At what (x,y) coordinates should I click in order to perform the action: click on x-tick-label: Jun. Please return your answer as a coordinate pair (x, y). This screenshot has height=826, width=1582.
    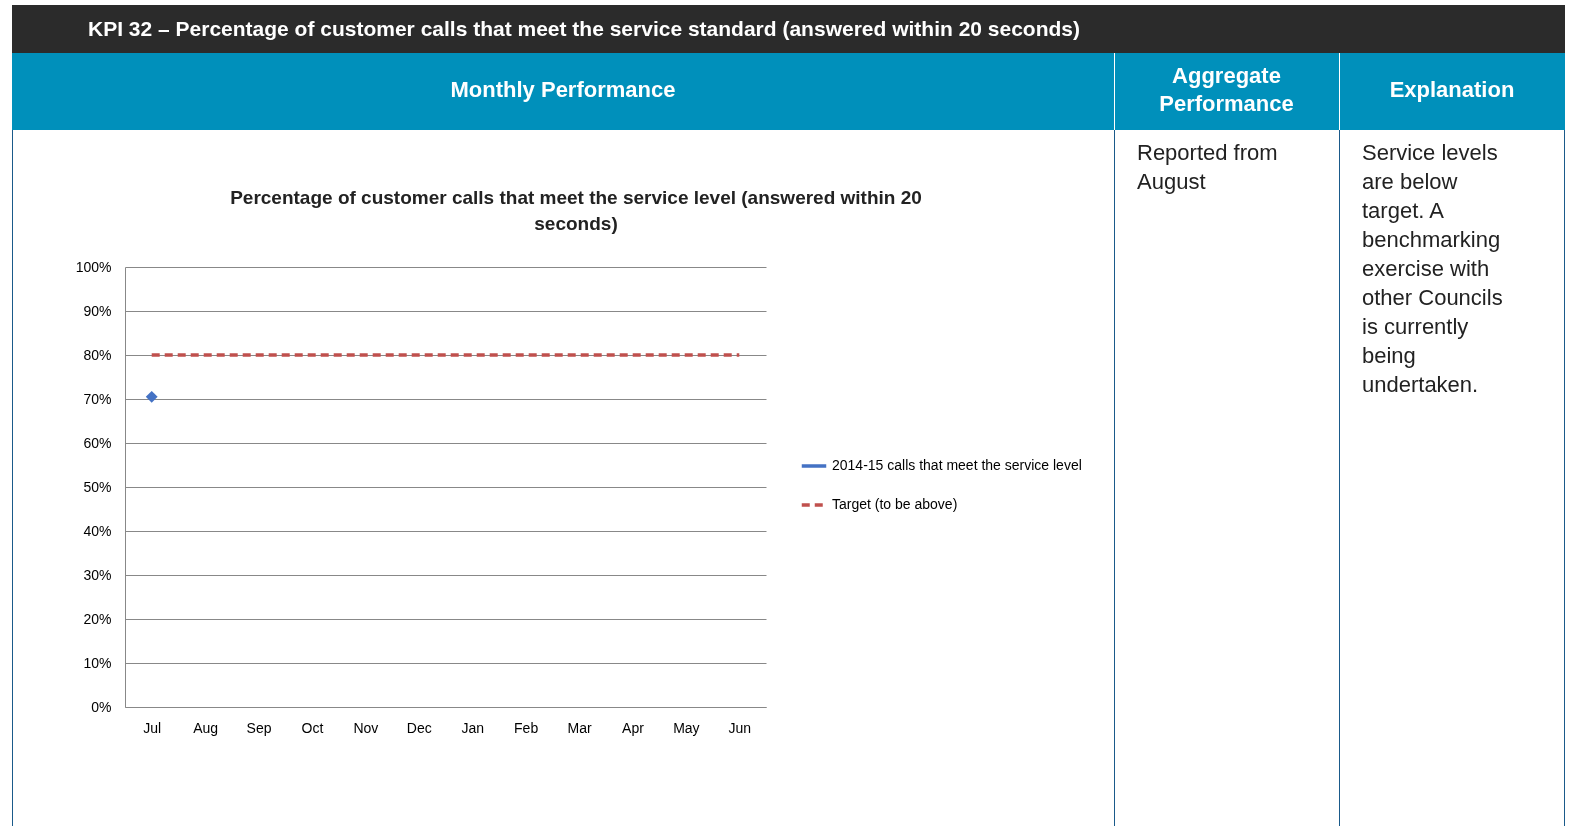
    Looking at the image, I should click on (740, 727).